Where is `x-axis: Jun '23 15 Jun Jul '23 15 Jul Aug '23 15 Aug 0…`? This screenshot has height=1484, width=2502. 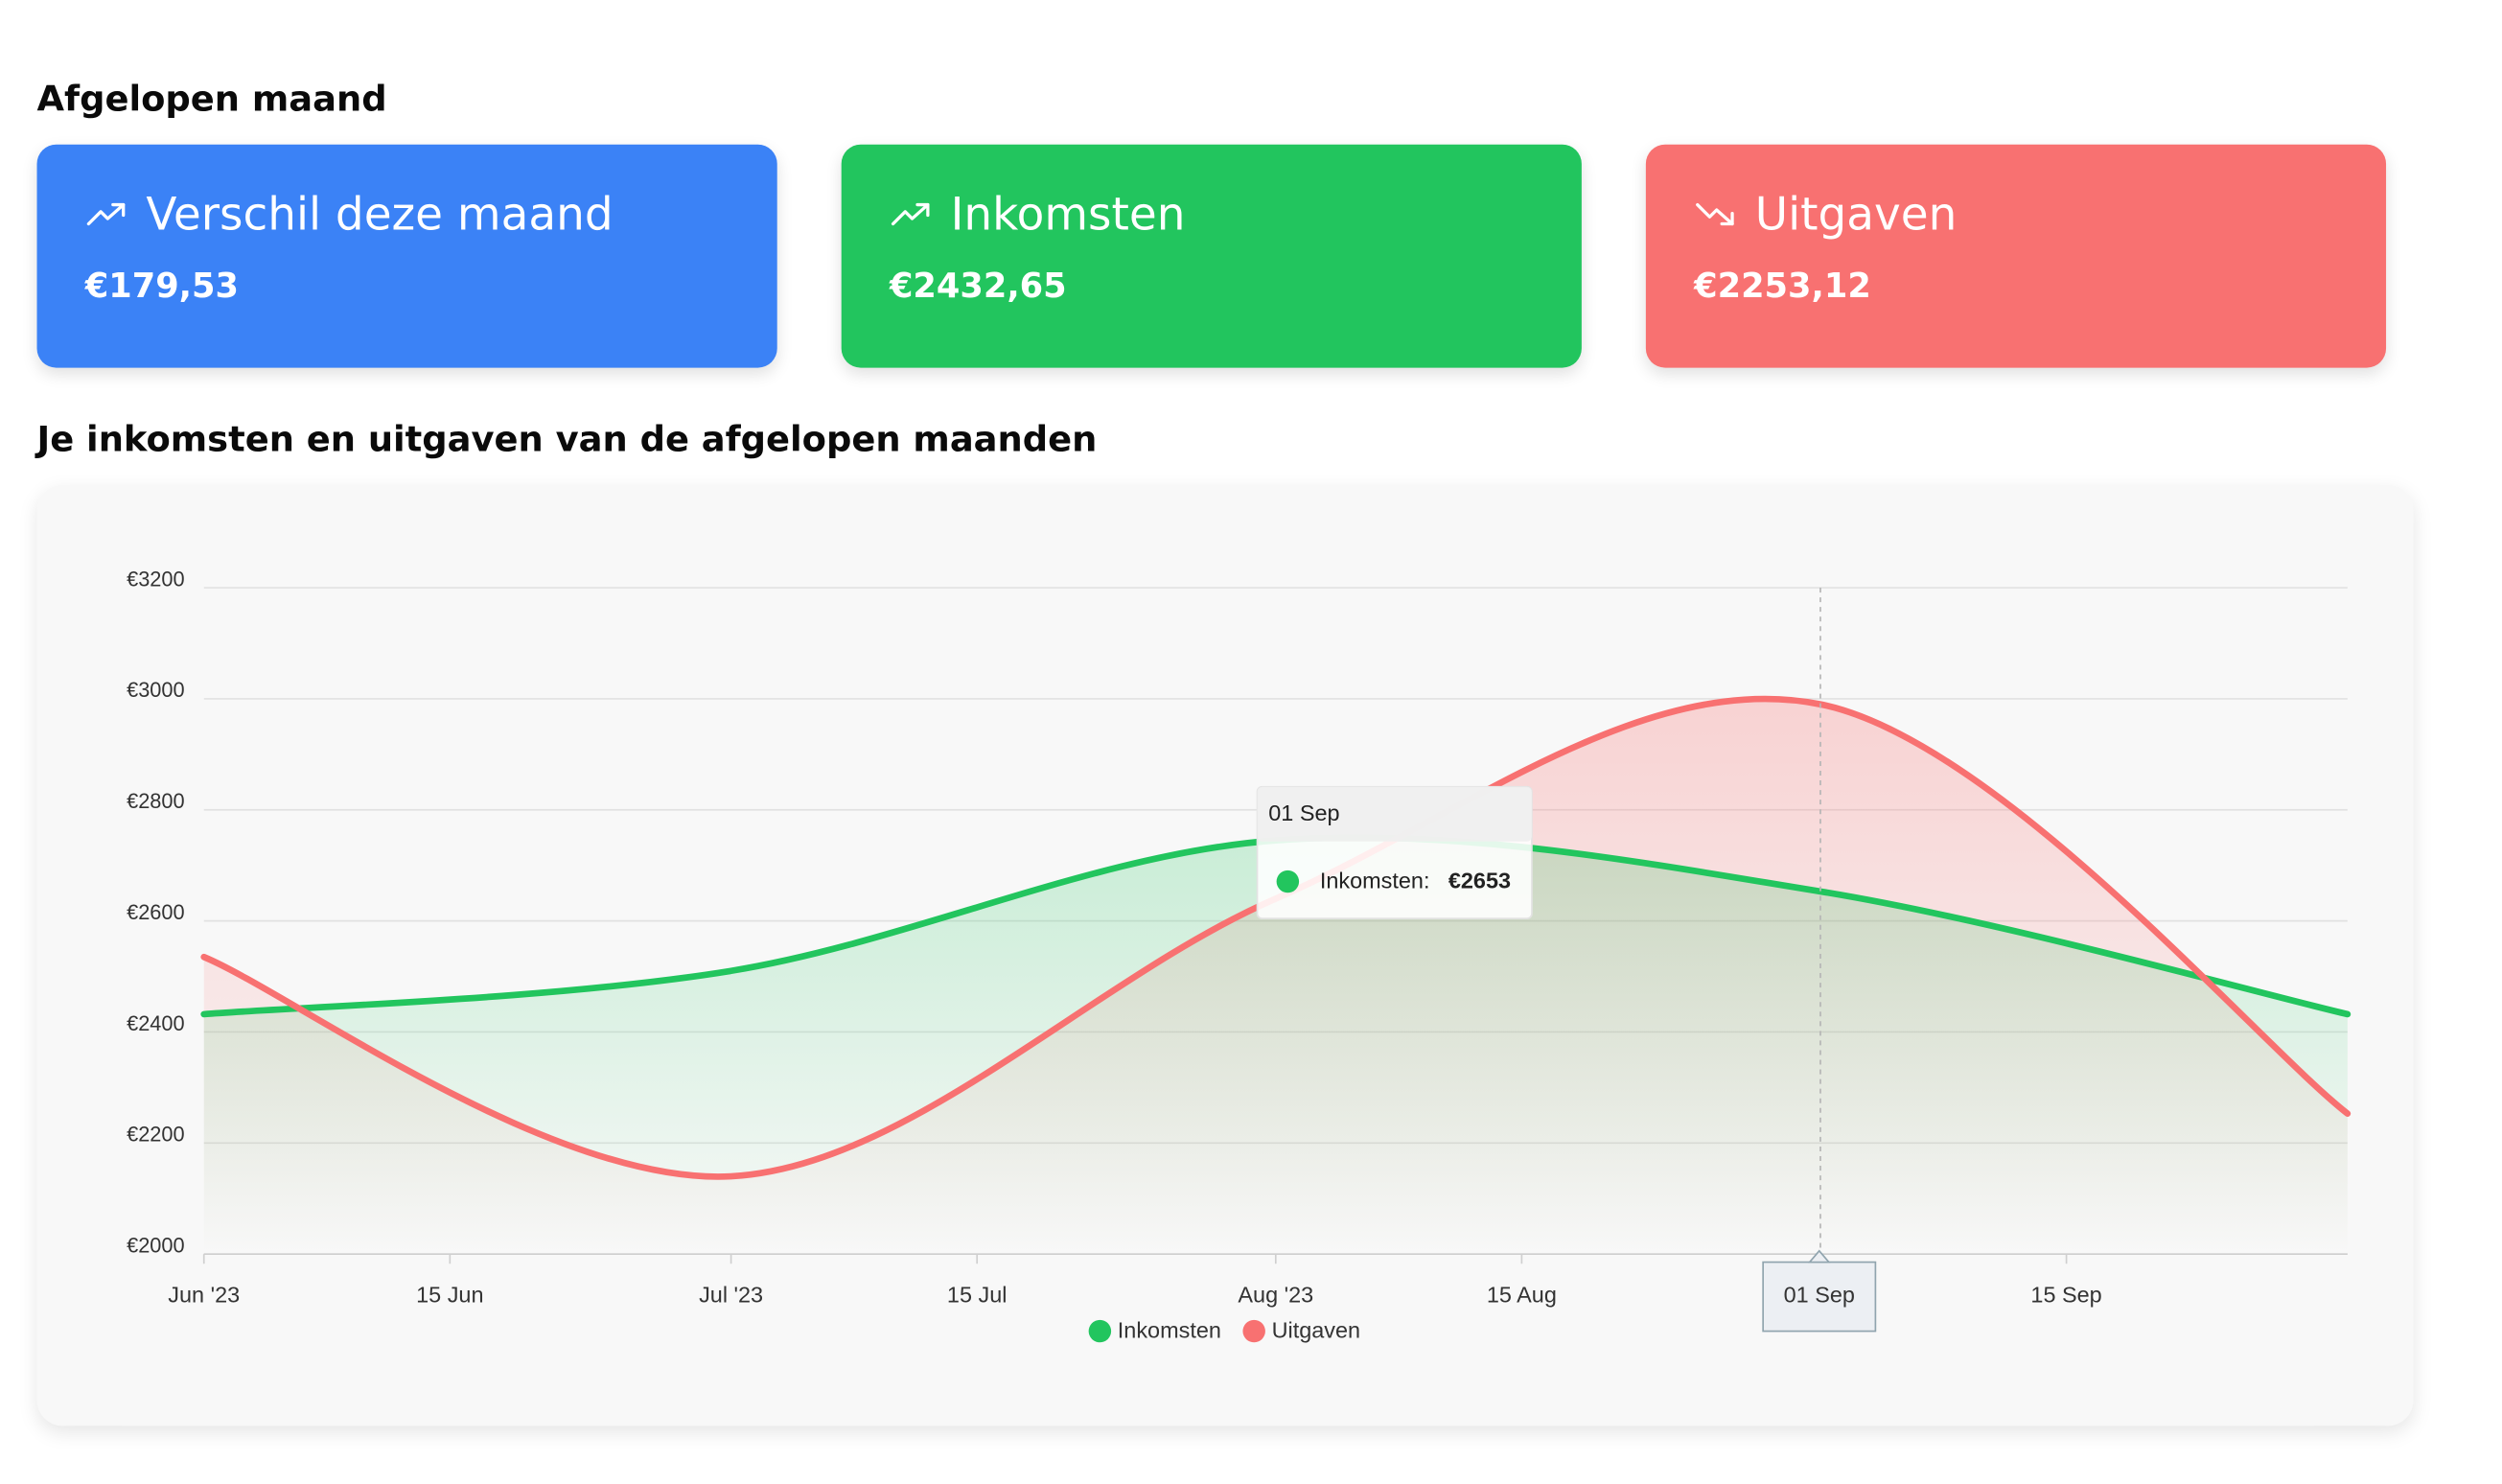 x-axis: Jun '23 15 Jun Jul '23 15 Jul Aug '23 15 Aug 0… is located at coordinates (1258, 1280).